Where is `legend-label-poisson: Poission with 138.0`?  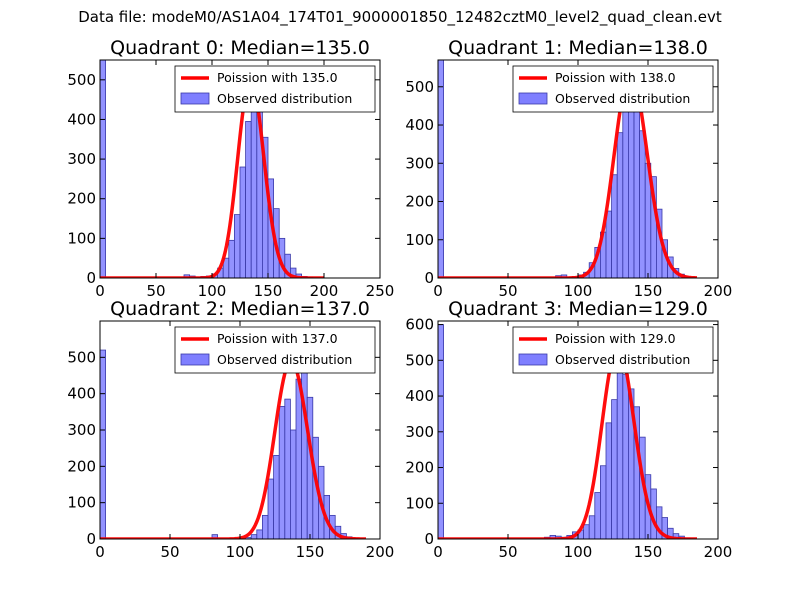 legend-label-poisson: Poission with 138.0 is located at coordinates (615, 77).